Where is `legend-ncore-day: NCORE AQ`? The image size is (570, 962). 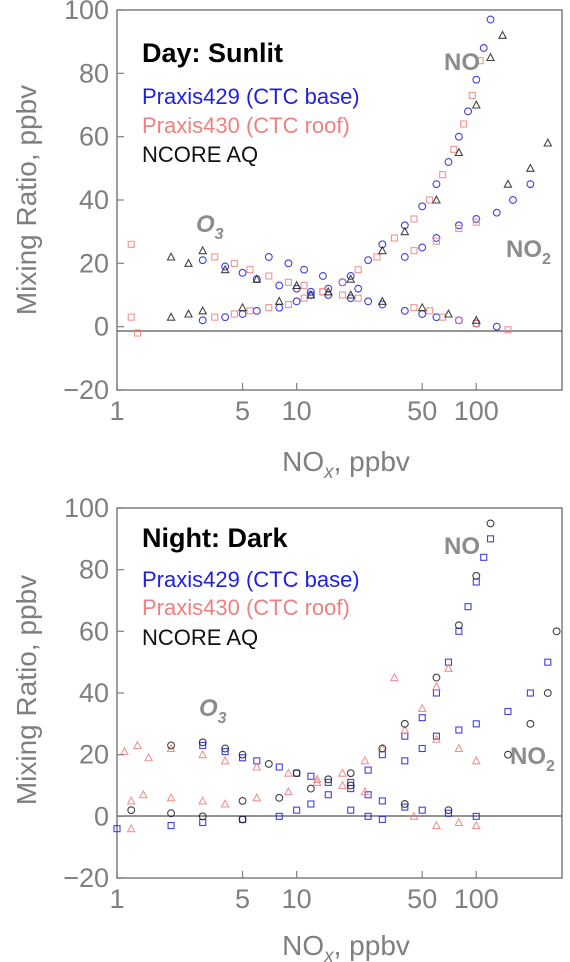
legend-ncore-day: NCORE AQ is located at coordinates (200, 154).